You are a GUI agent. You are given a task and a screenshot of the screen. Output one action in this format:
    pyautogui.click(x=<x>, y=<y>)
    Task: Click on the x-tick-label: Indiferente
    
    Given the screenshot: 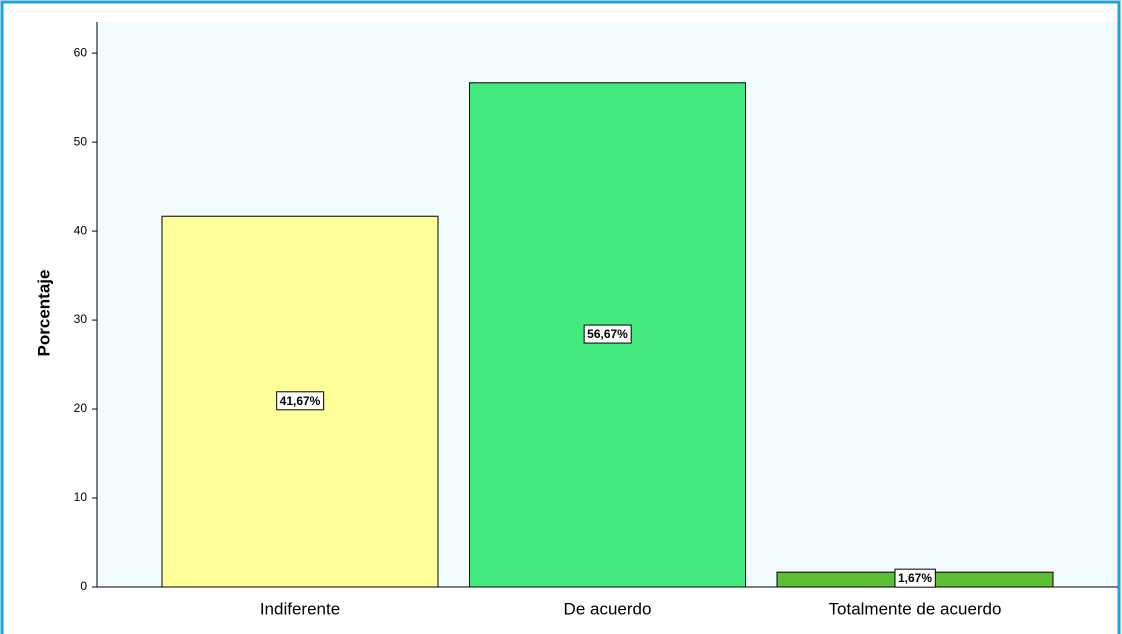 What is the action you would take?
    pyautogui.click(x=300, y=608)
    